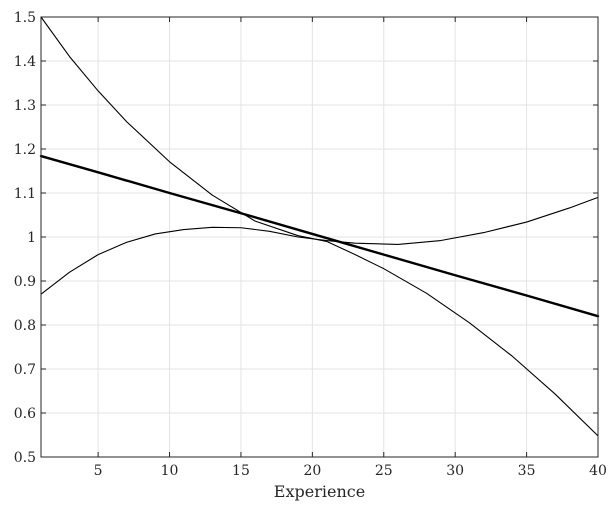  What do you see at coordinates (98, 471) in the screenshot?
I see `x-tick-label: 5` at bounding box center [98, 471].